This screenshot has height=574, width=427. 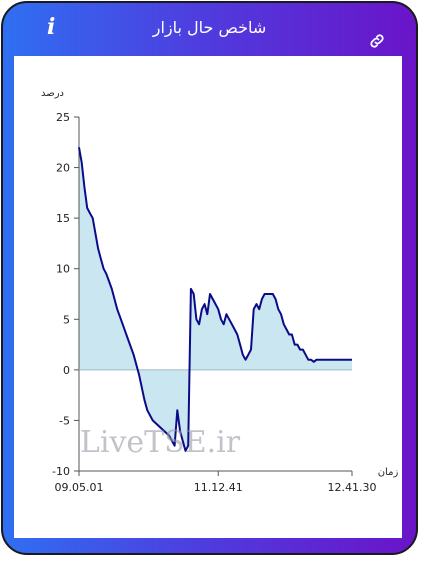 I want to click on y-tick-label: 15, so click(x=63, y=218).